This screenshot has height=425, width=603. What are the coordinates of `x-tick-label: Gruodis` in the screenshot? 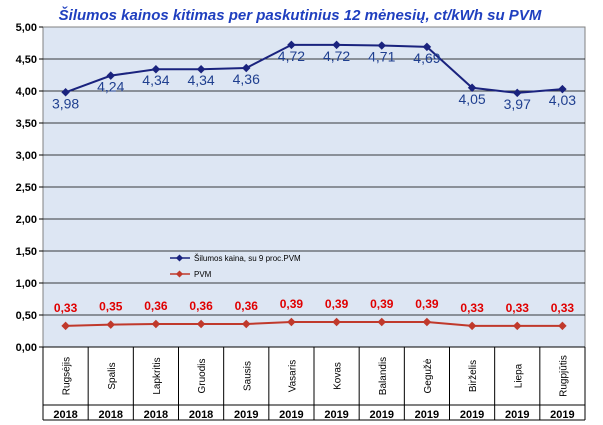 It's located at (202, 375).